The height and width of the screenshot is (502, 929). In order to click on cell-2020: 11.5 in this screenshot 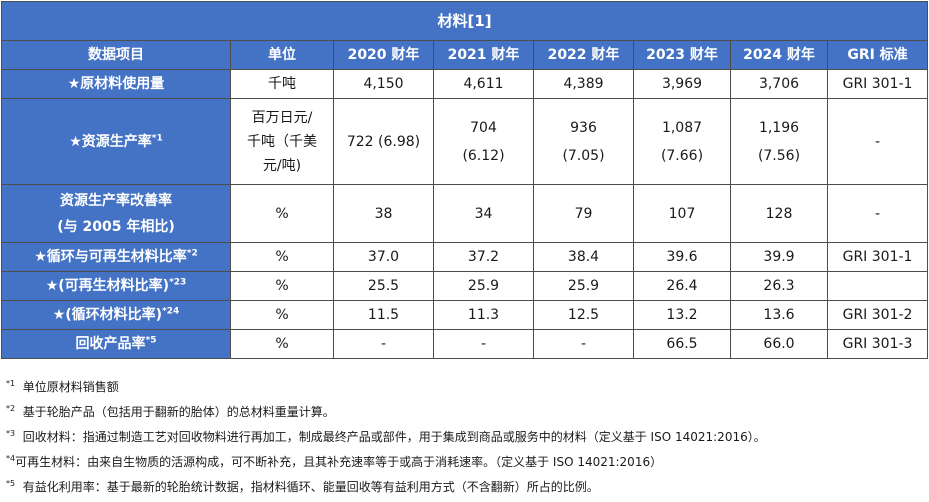, I will do `click(383, 315)`.